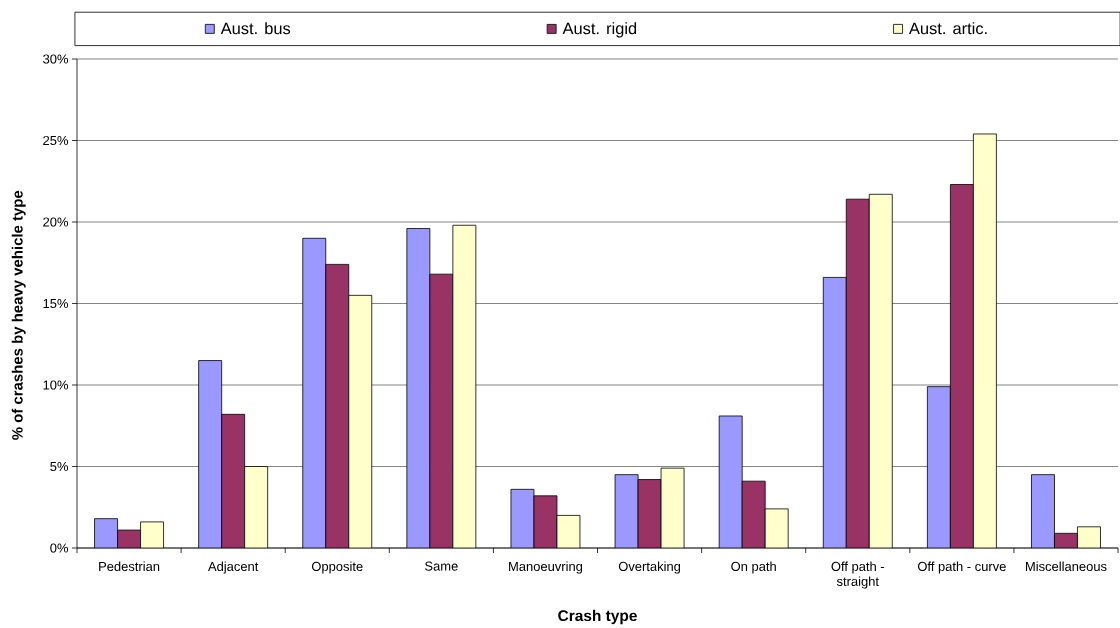 The image size is (1120, 628). Describe the element at coordinates (961, 567) in the screenshot. I see `x-tick-label: Off path - curve` at that location.